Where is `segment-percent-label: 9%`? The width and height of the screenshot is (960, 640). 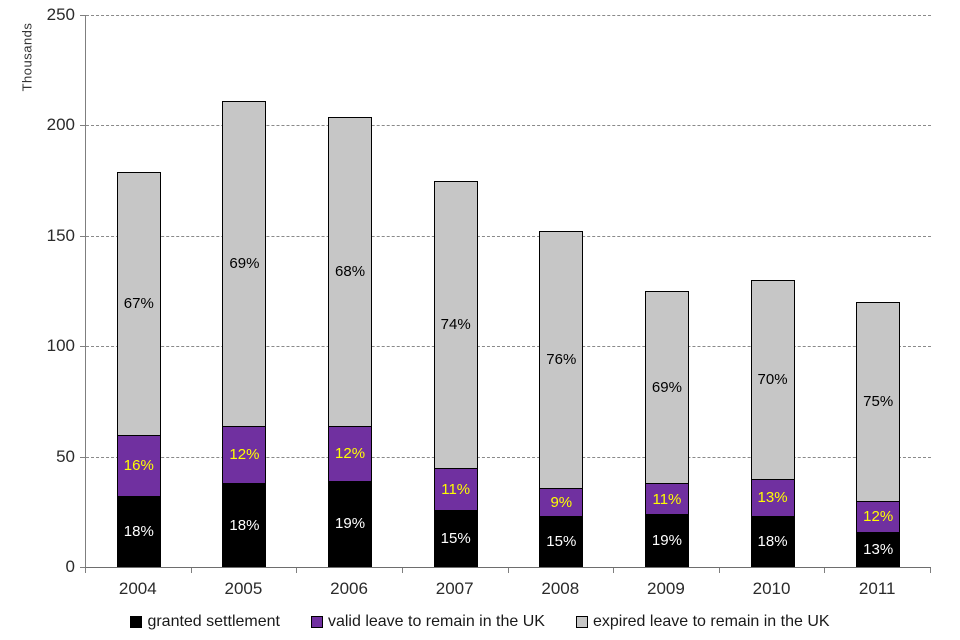 segment-percent-label: 9% is located at coordinates (561, 502).